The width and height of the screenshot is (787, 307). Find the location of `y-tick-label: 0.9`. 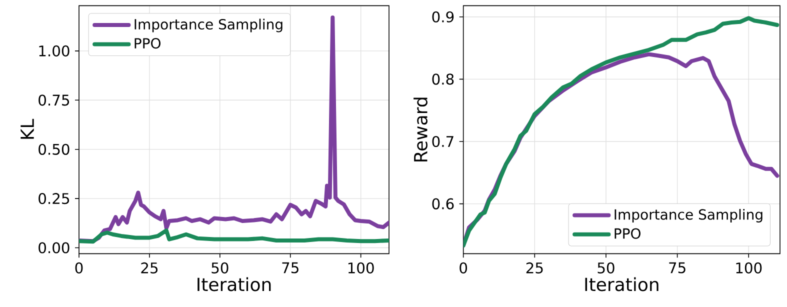

y-tick-label: 0.9 is located at coordinates (443, 16).